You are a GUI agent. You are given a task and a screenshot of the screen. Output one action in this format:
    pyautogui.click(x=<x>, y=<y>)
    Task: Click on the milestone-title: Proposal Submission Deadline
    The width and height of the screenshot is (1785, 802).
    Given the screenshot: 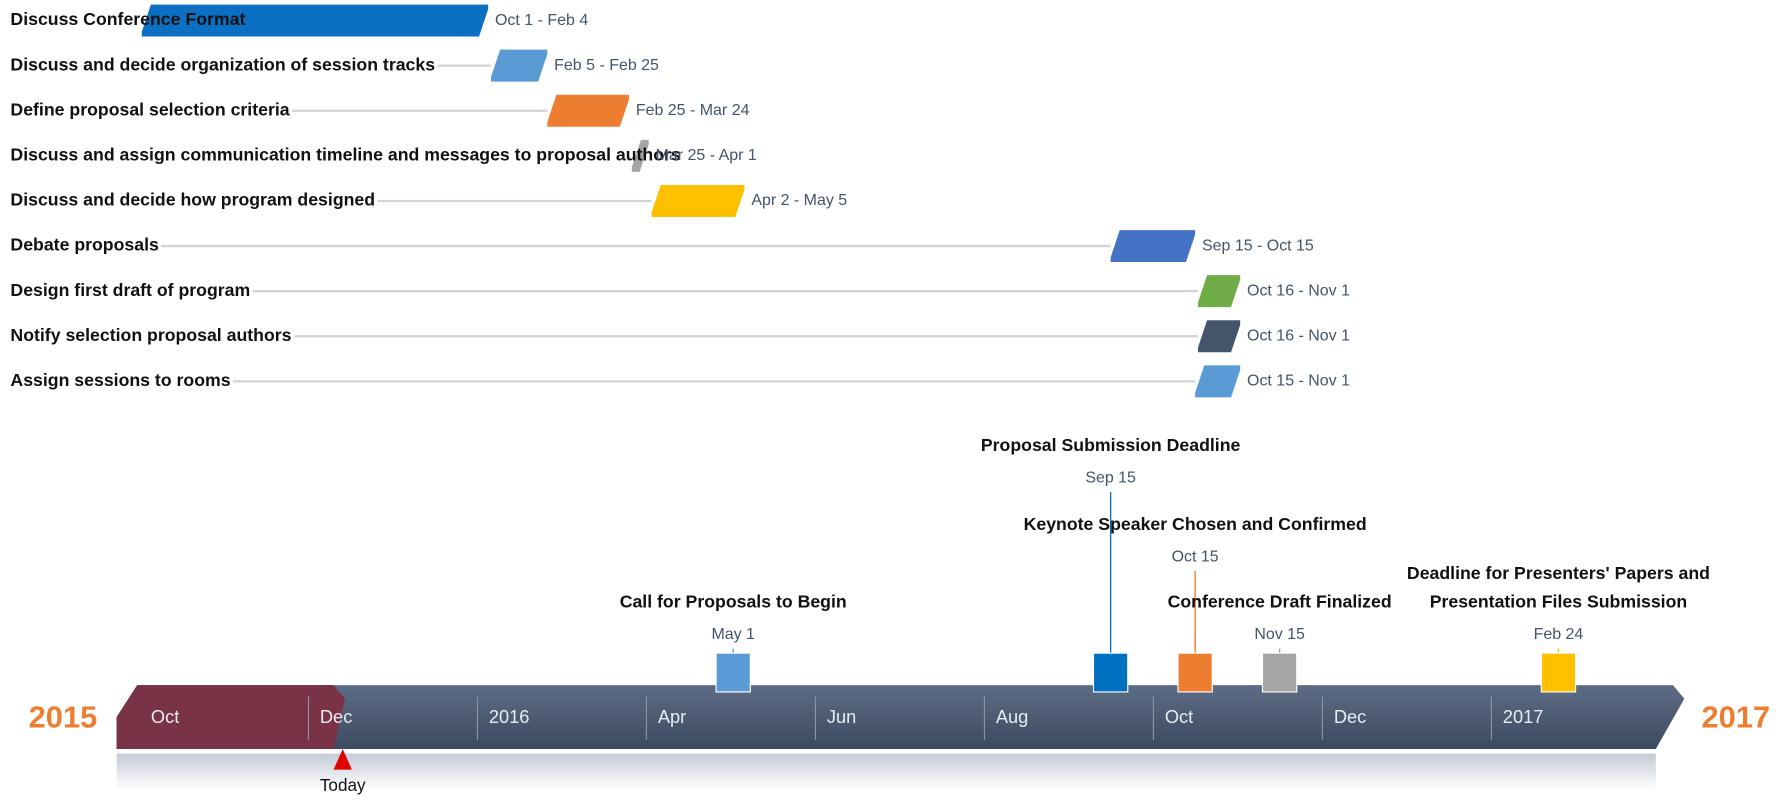 What is the action you would take?
    pyautogui.click(x=1111, y=445)
    